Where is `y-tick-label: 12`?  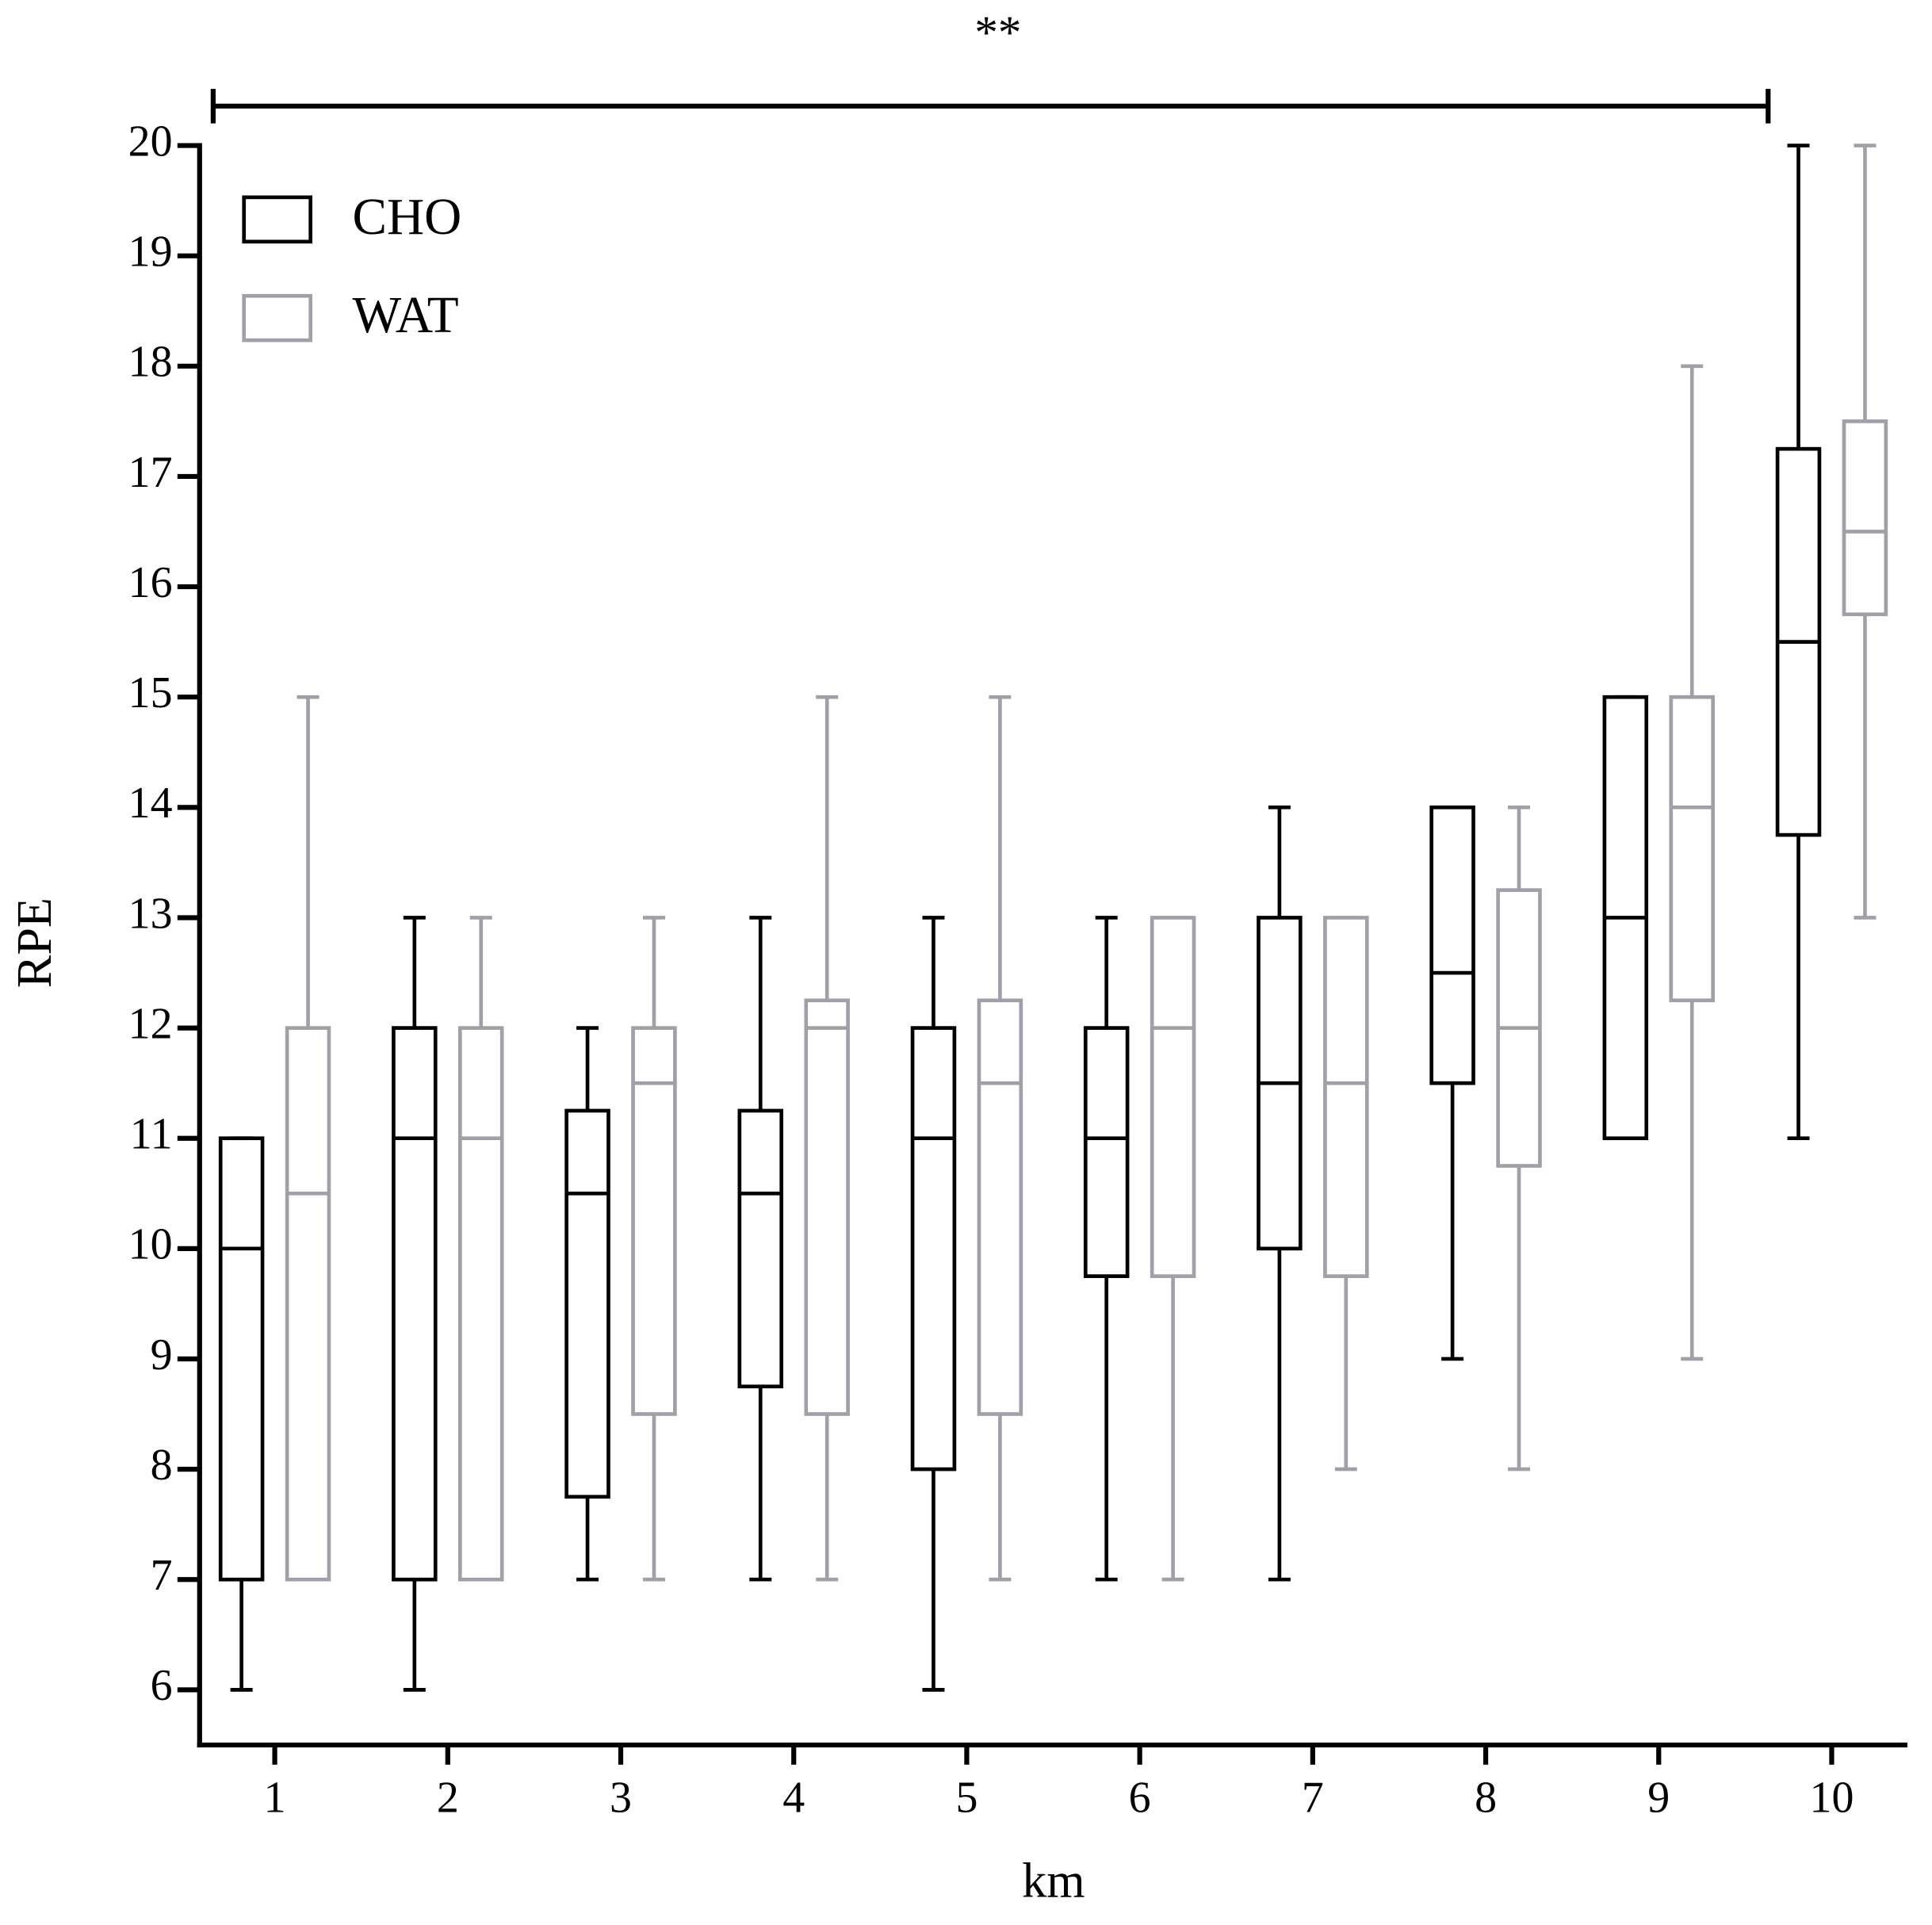
y-tick-label: 12 is located at coordinates (150, 1024).